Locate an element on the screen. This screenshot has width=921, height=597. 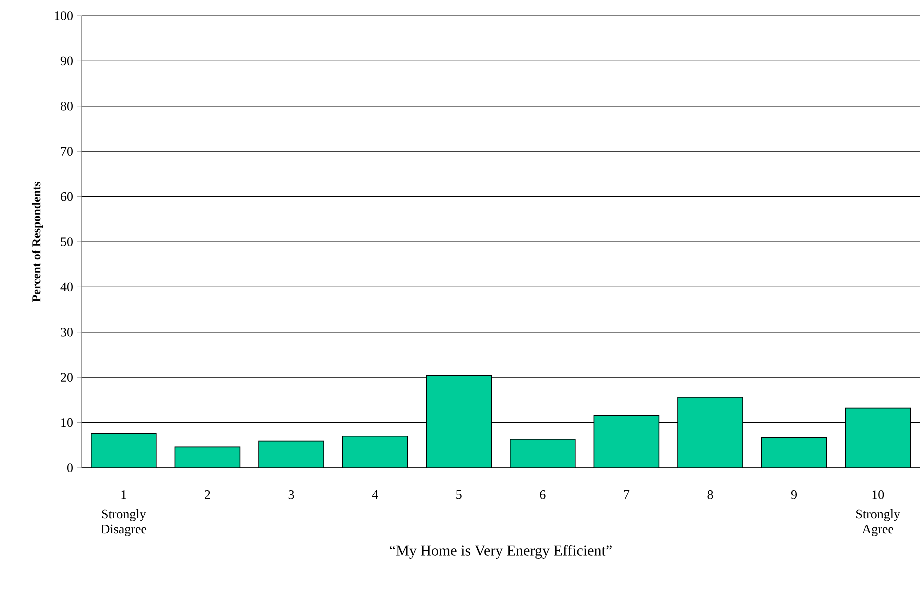
y-tick-label: 20 is located at coordinates (67, 377).